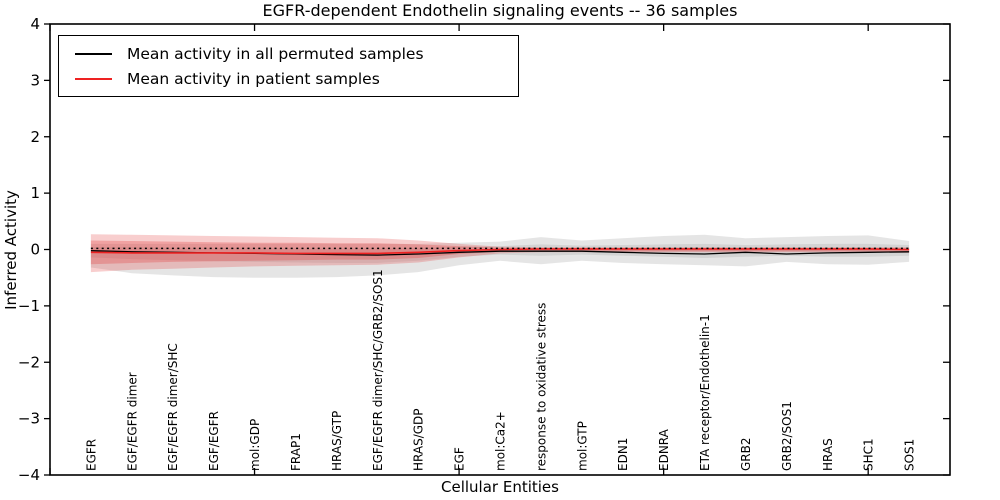 The height and width of the screenshot is (500, 1000). What do you see at coordinates (253, 78) in the screenshot?
I see `legend-label-patient: Mean activity in patient samples` at bounding box center [253, 78].